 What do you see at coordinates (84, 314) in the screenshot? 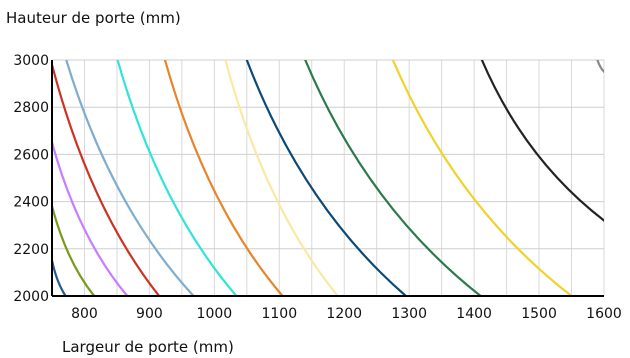
I see `x-tick-label: 800` at bounding box center [84, 314].